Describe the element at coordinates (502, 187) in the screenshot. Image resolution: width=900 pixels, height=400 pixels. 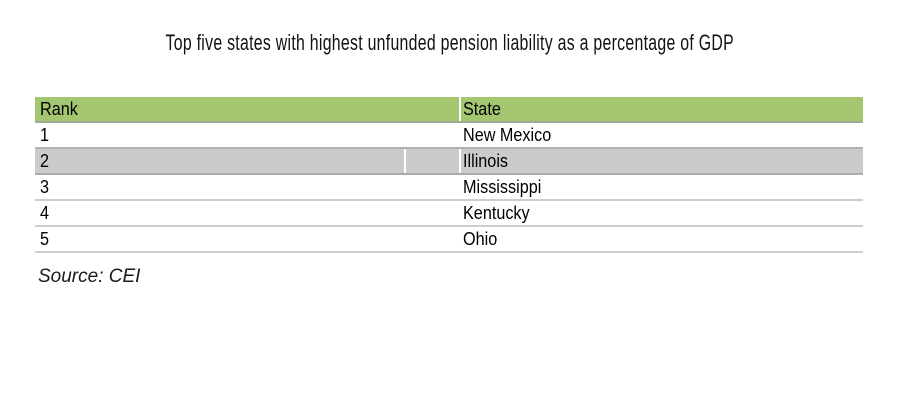
I see `state-value: Mississippi` at that location.